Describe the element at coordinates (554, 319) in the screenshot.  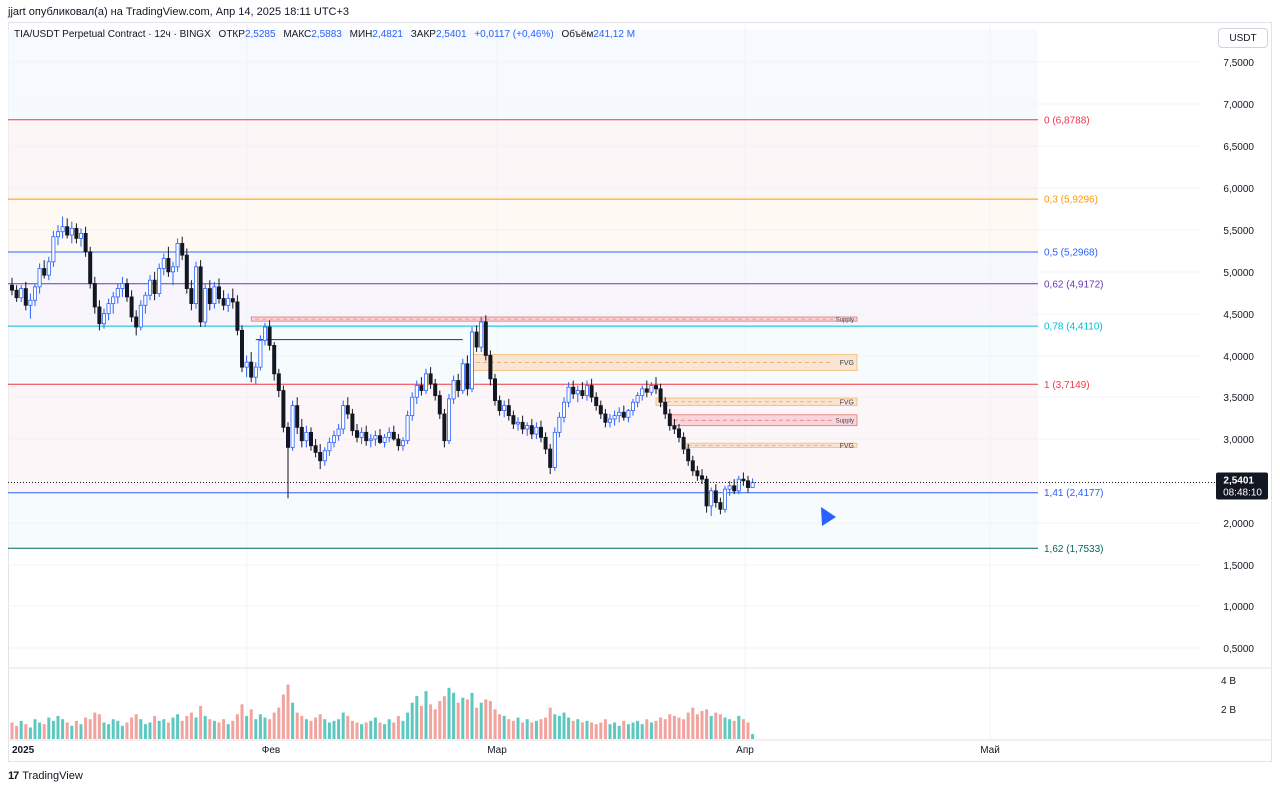
I see `supply-zone` at that location.